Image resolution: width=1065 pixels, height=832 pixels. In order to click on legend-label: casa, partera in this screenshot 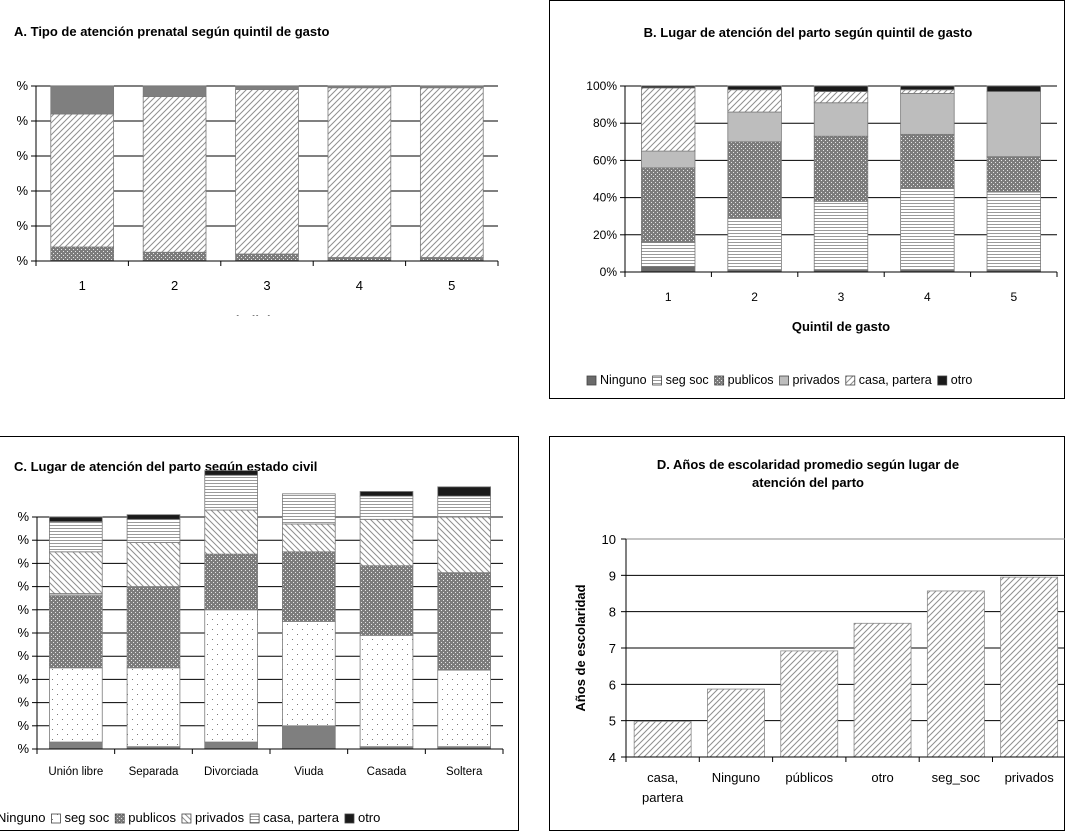, I will do `click(895, 380)`.